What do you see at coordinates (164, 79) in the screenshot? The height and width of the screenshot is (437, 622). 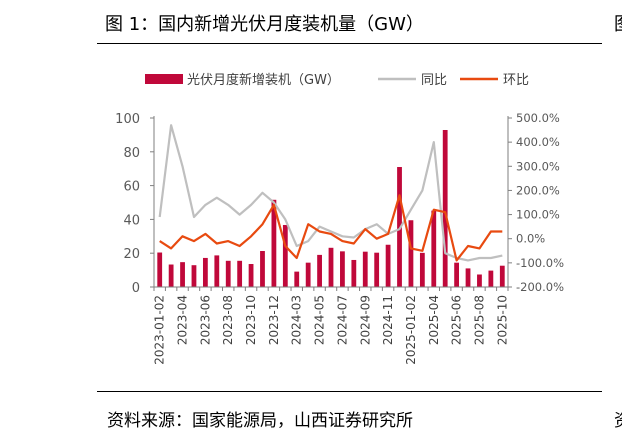 I see `legend-swatch-bar` at bounding box center [164, 79].